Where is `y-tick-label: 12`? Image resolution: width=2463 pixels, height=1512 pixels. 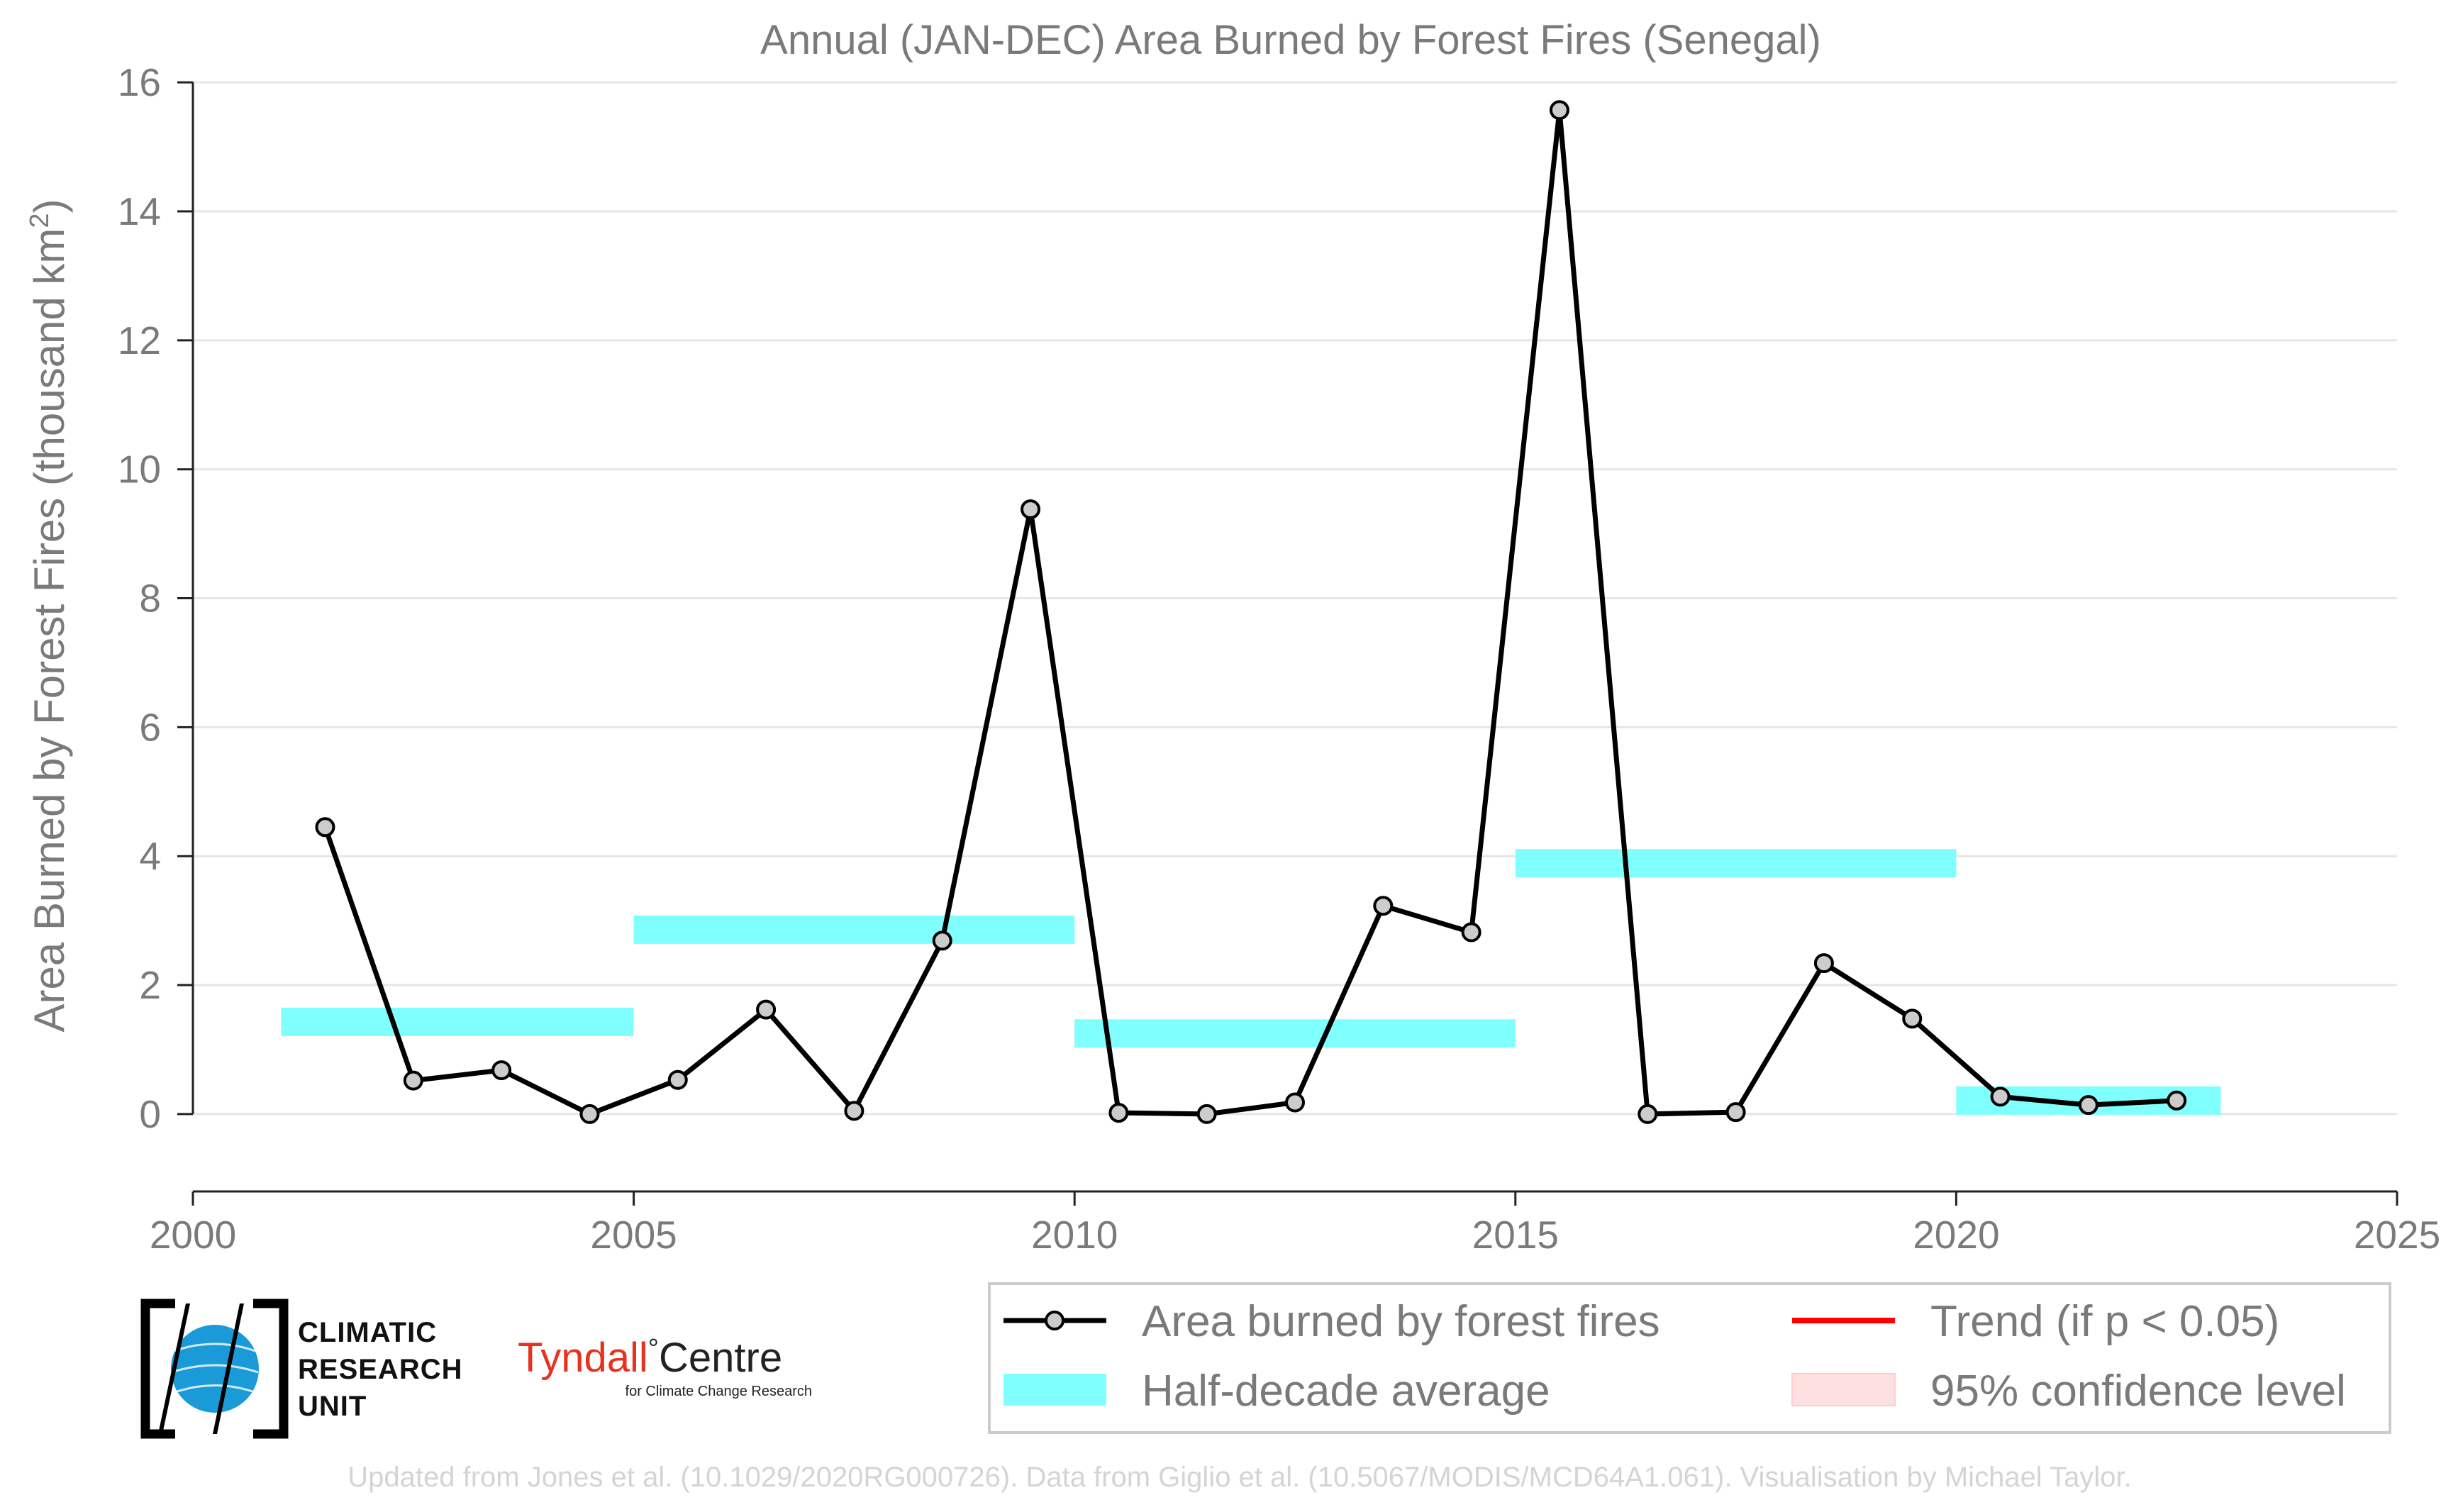 y-tick-label: 12 is located at coordinates (139, 340).